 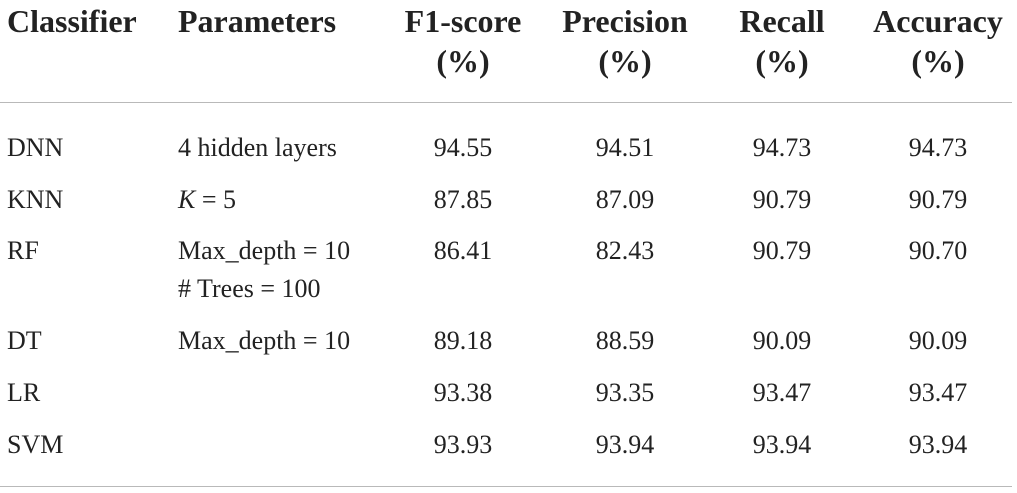 What do you see at coordinates (506, 486) in the screenshot?
I see `footer-rule` at bounding box center [506, 486].